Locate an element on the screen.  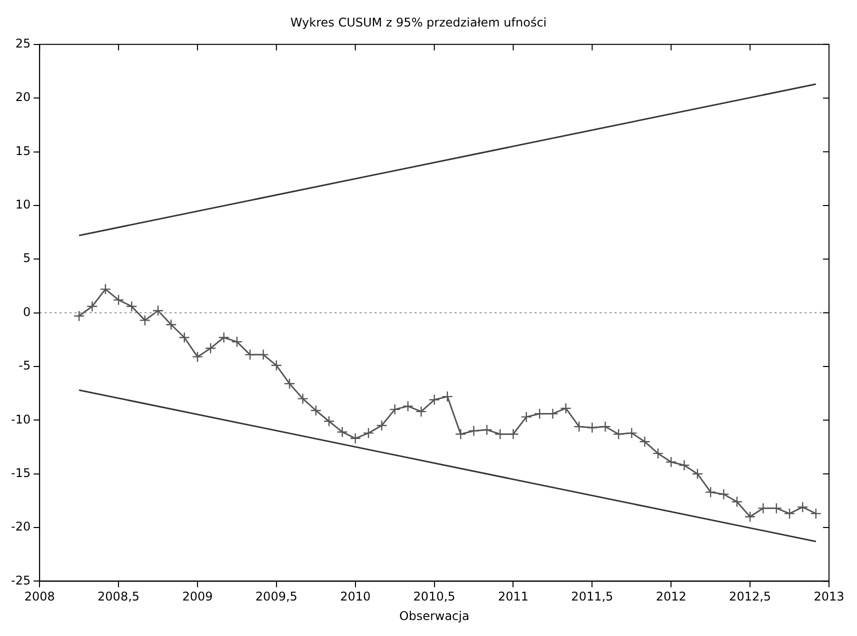
y-tick-label: 5 is located at coordinates (26, 258).